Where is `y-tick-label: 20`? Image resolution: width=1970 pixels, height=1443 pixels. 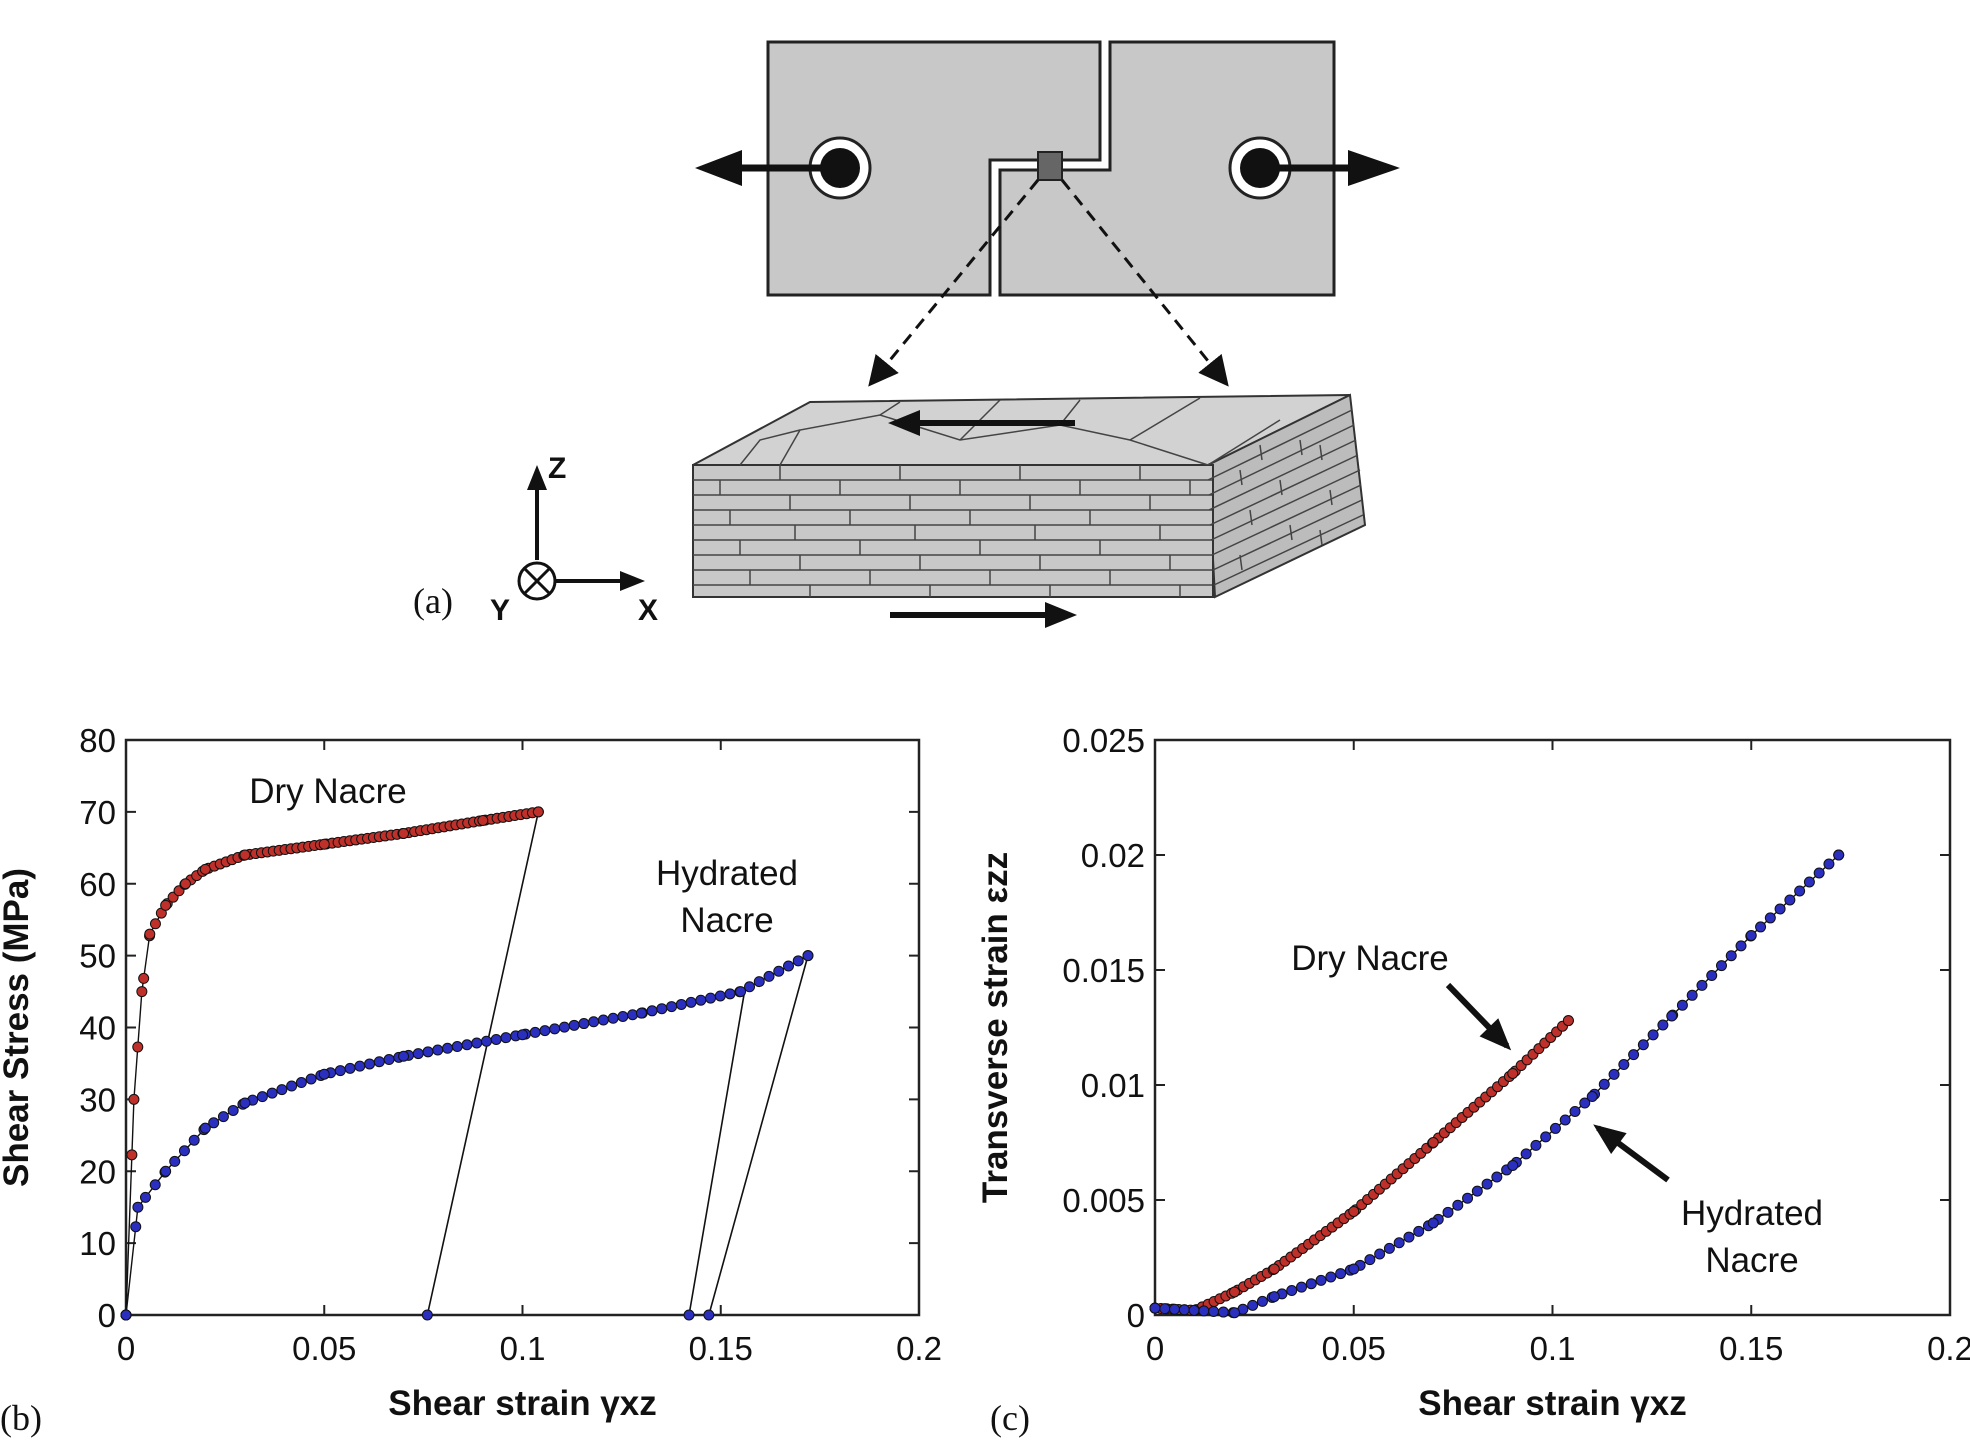 y-tick-label: 20 is located at coordinates (97, 1171).